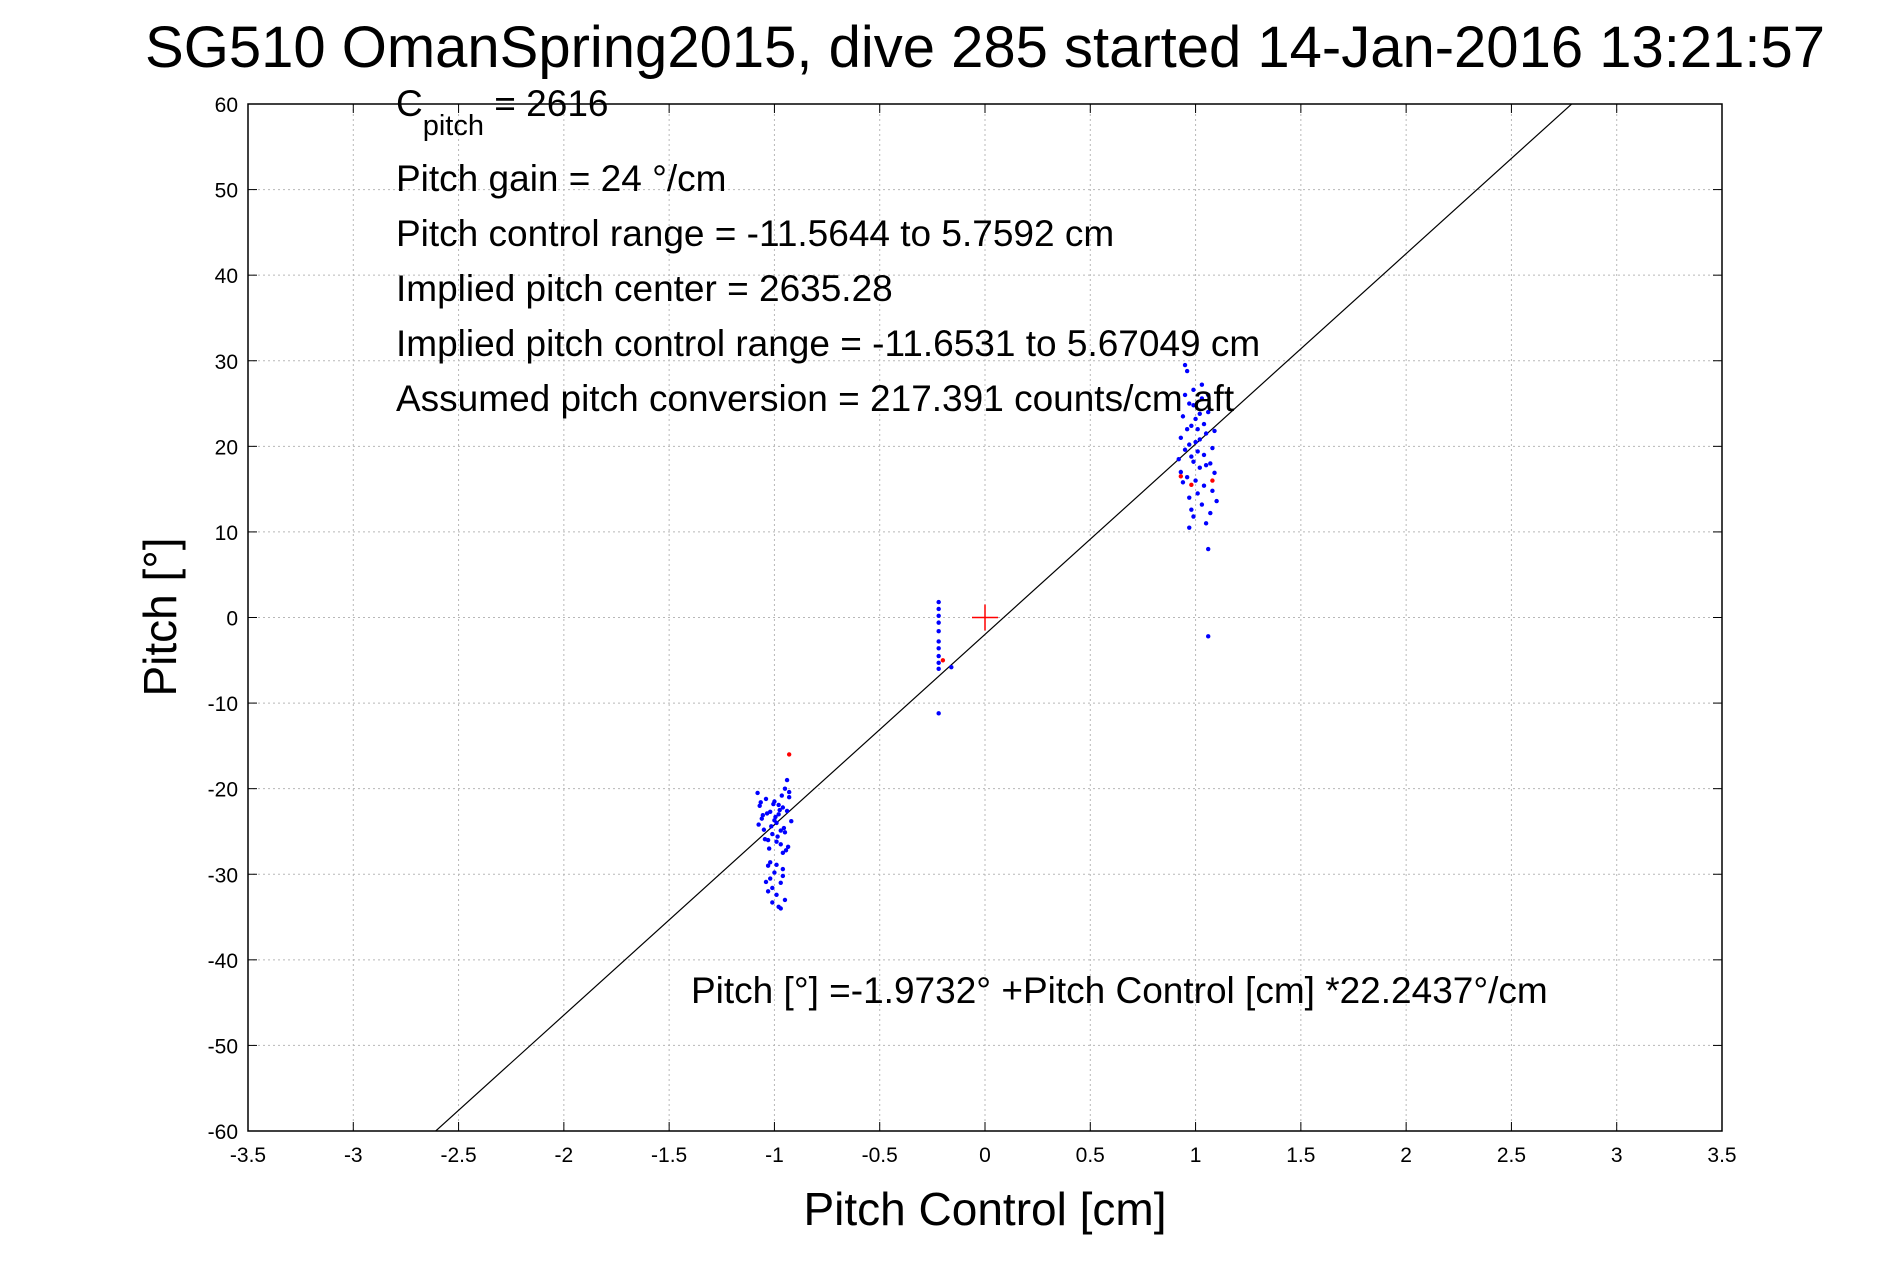 This screenshot has height=1262, width=1891. I want to click on x-tick-label: 3.5, so click(1721, 1155).